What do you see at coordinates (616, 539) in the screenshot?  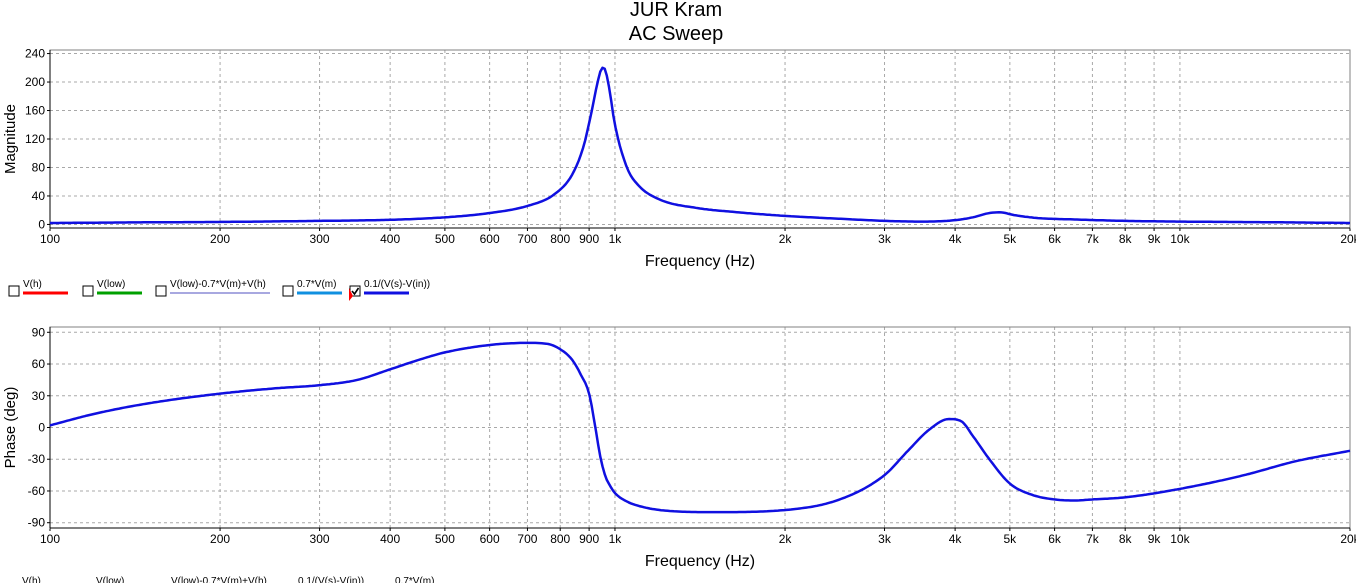 I see `phase-x-tick-label: 1k` at bounding box center [616, 539].